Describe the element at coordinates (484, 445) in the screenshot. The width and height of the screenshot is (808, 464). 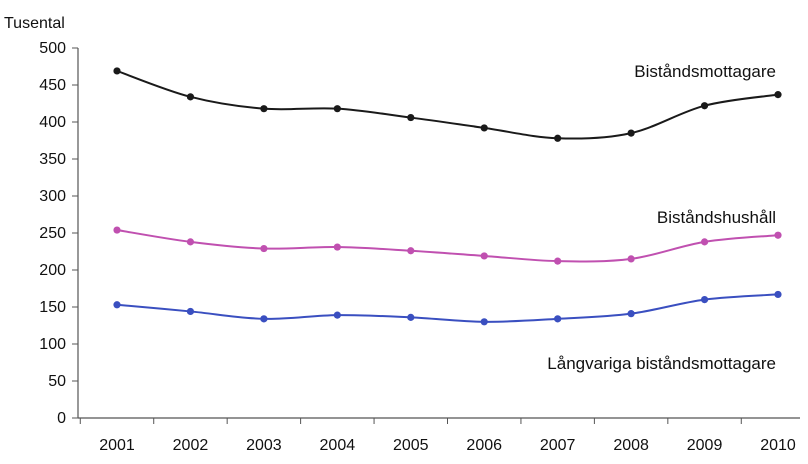
I see `x-tick-label: 2006` at that location.